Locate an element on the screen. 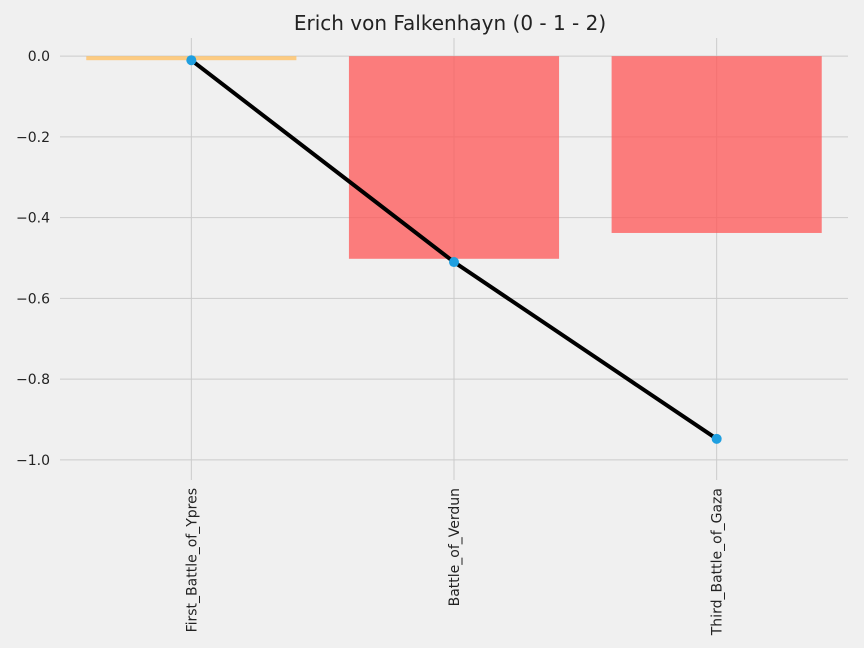  chart-title: Erich von Falkenhayn (0 - 1 - 2) is located at coordinates (450, 23).